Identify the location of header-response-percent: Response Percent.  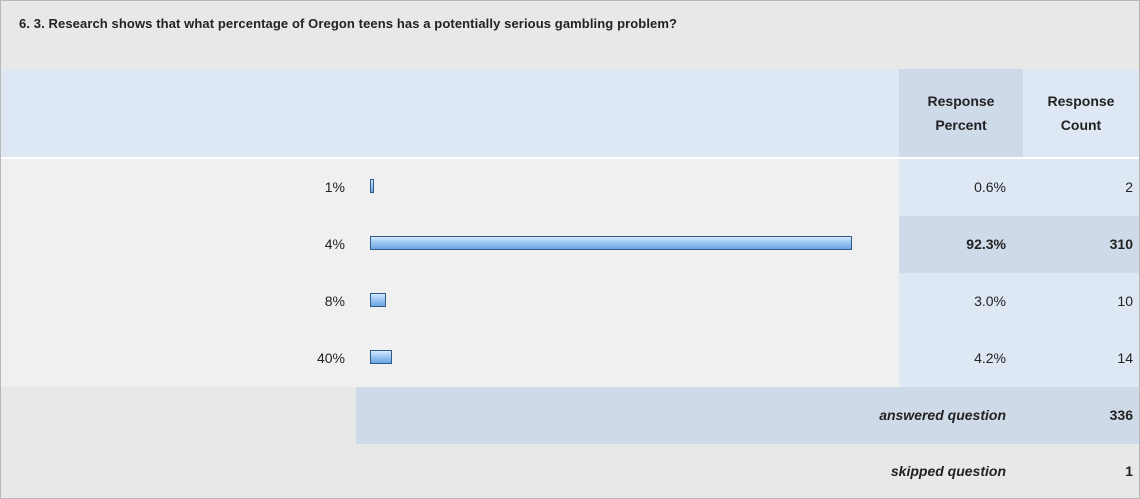
(961, 113).